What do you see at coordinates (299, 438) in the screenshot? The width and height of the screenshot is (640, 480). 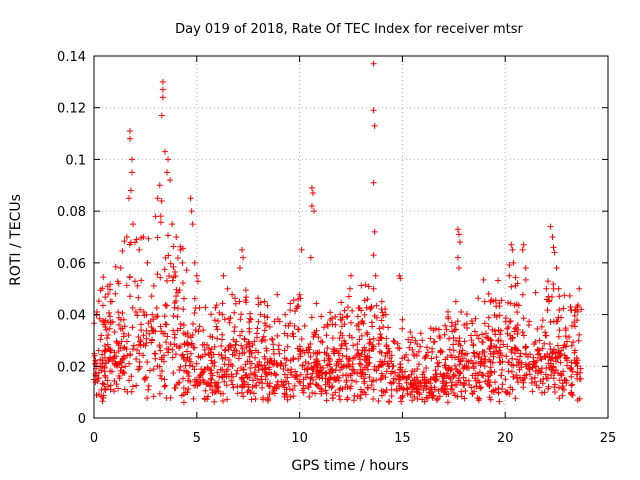 I see `x-tick-label: 10` at bounding box center [299, 438].